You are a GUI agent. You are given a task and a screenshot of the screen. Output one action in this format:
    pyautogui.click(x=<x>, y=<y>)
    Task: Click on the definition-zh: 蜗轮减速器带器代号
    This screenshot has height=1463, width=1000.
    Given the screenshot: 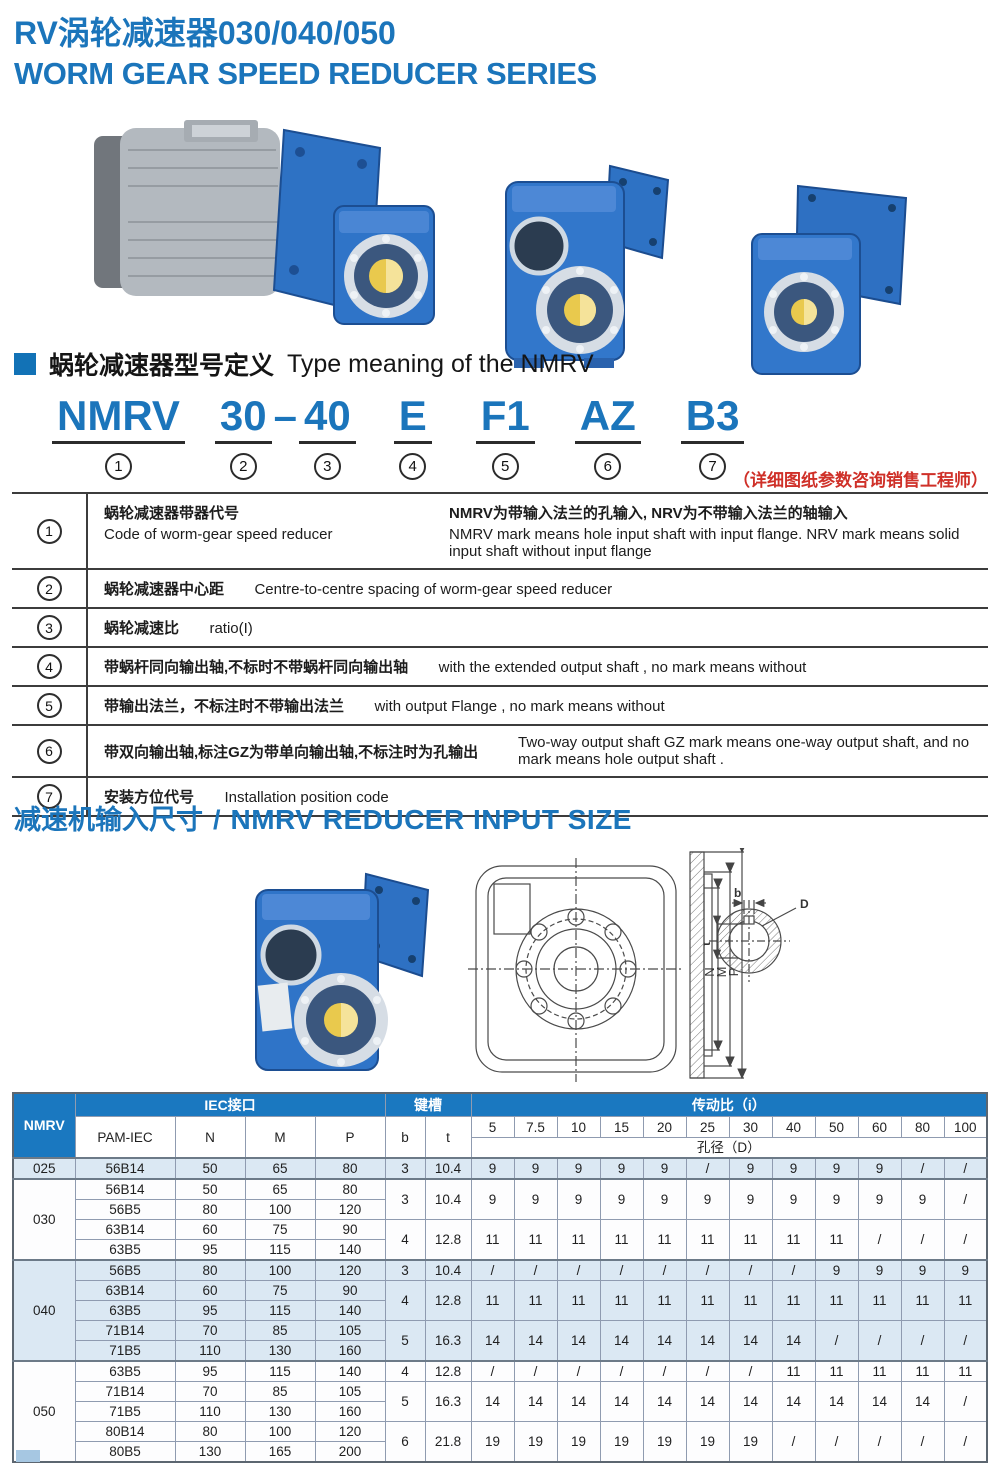 What is the action you would take?
    pyautogui.click(x=172, y=513)
    